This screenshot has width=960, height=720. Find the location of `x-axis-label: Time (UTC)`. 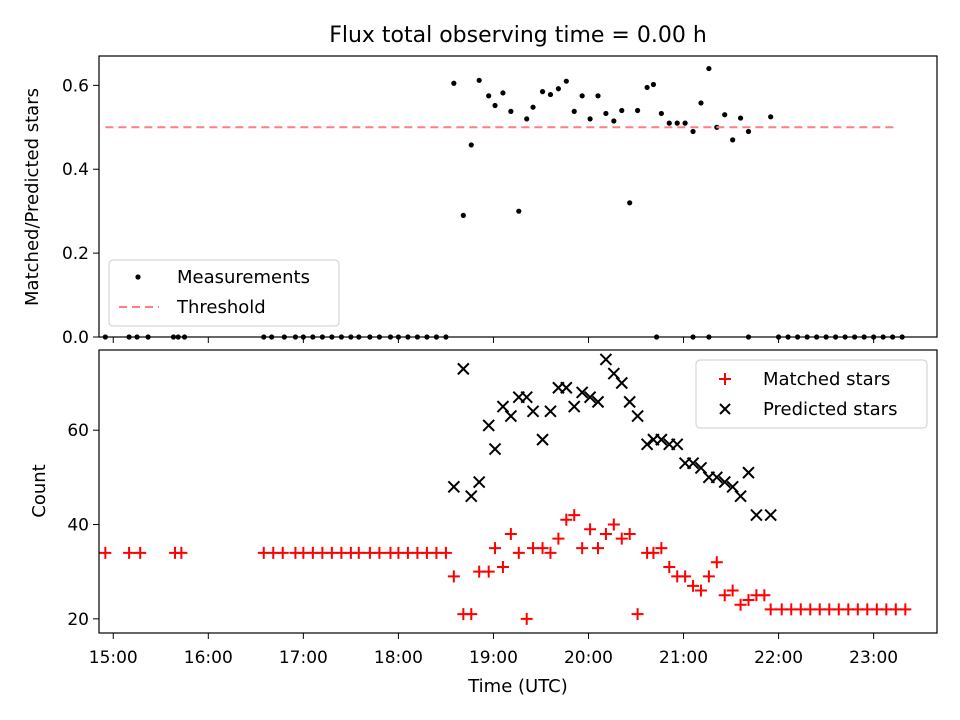

x-axis-label: Time (UTC) is located at coordinates (517, 686).